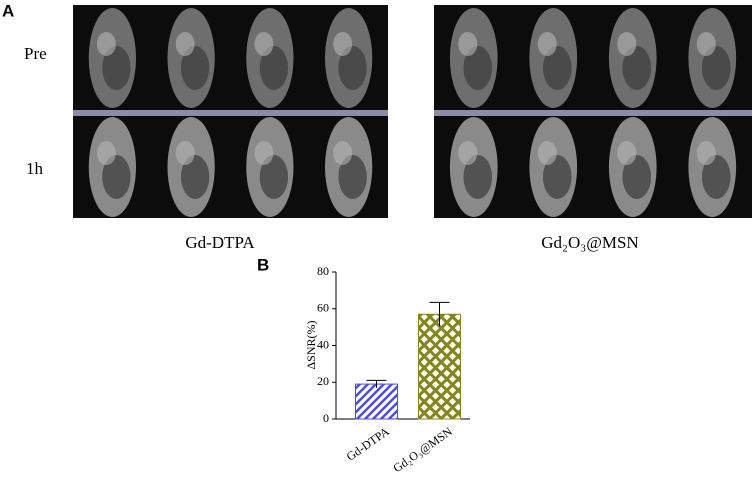 The height and width of the screenshot is (481, 754). I want to click on row-label: 1h, so click(35, 168).